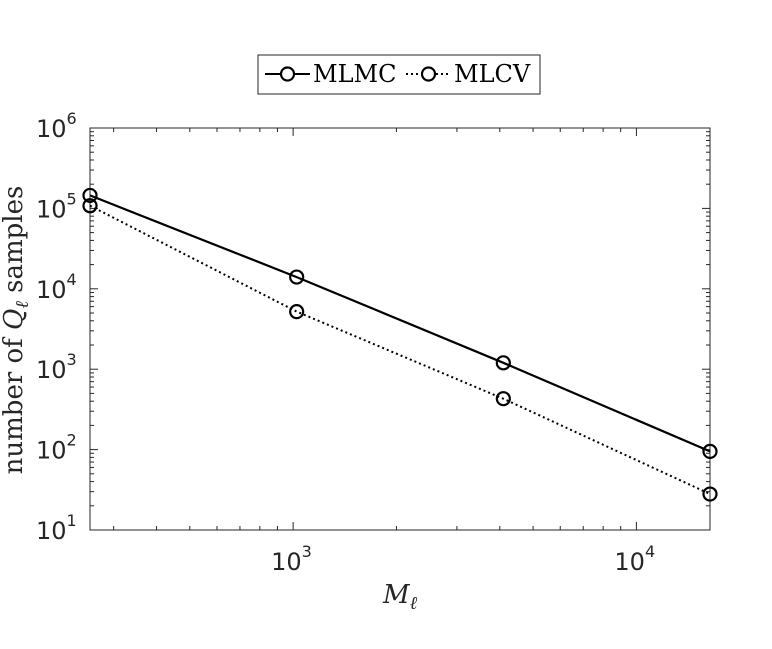 This screenshot has width=772, height=649. I want to click on x-tick-label: 10³, so click(291, 559).